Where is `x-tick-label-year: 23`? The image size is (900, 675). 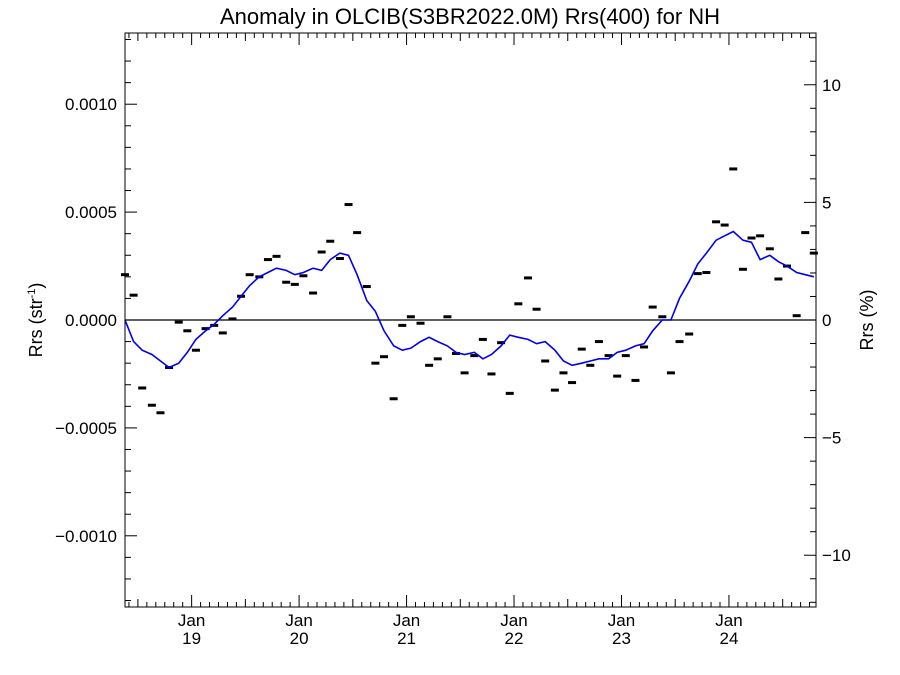 x-tick-label-year: 23 is located at coordinates (621, 638).